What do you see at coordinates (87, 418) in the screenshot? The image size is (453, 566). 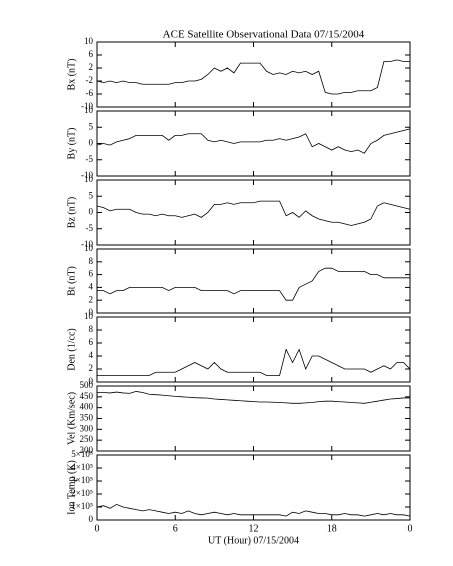 I see `y-tick-label: 350` at bounding box center [87, 418].